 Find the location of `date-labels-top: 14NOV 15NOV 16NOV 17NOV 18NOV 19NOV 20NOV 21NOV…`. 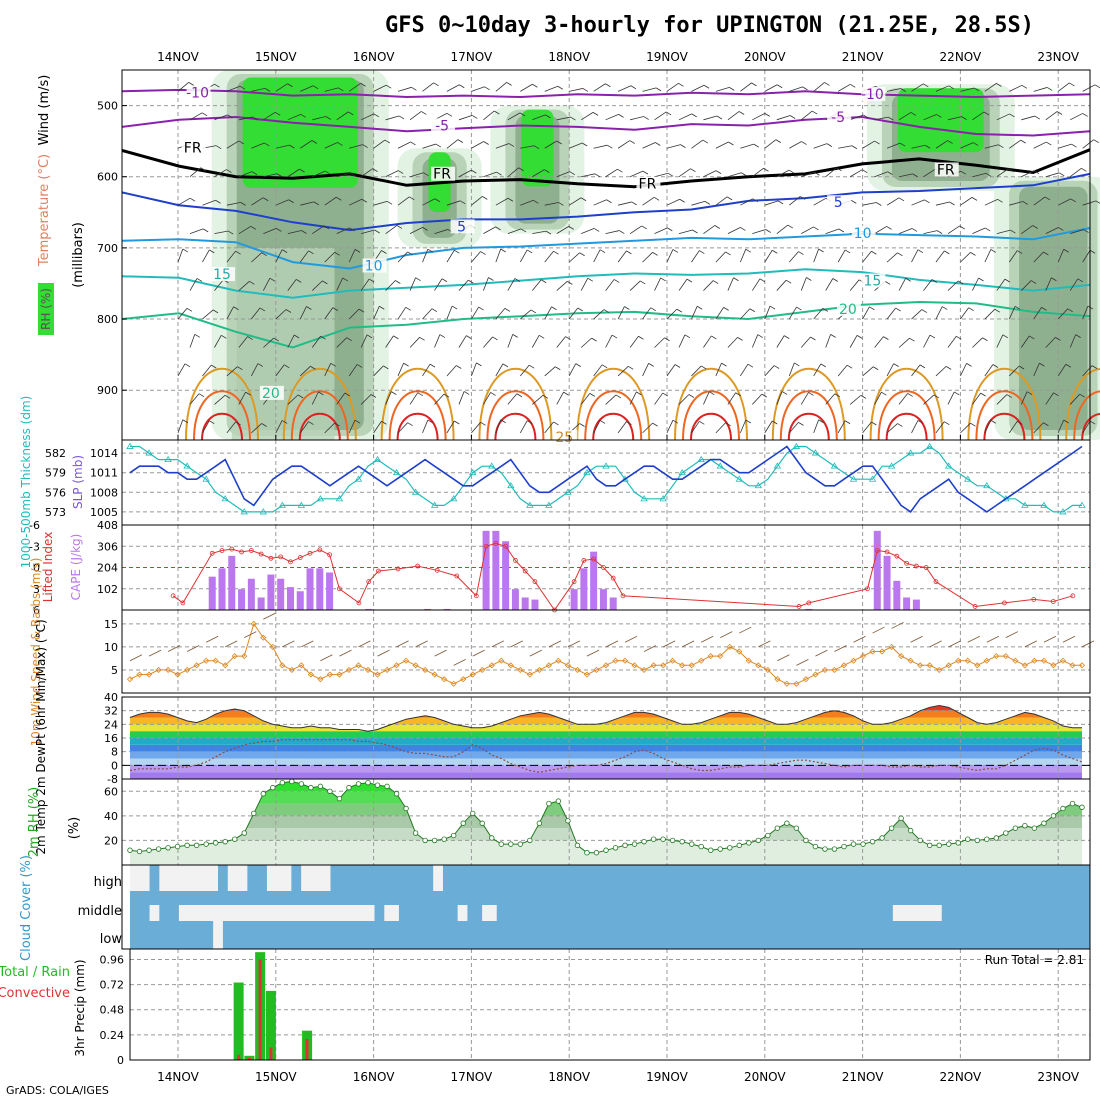

date-labels-top: 14NOV 15NOV 16NOV 17NOV 18NOV 19NOV 20NOV 21NOV… is located at coordinates (618, 57).